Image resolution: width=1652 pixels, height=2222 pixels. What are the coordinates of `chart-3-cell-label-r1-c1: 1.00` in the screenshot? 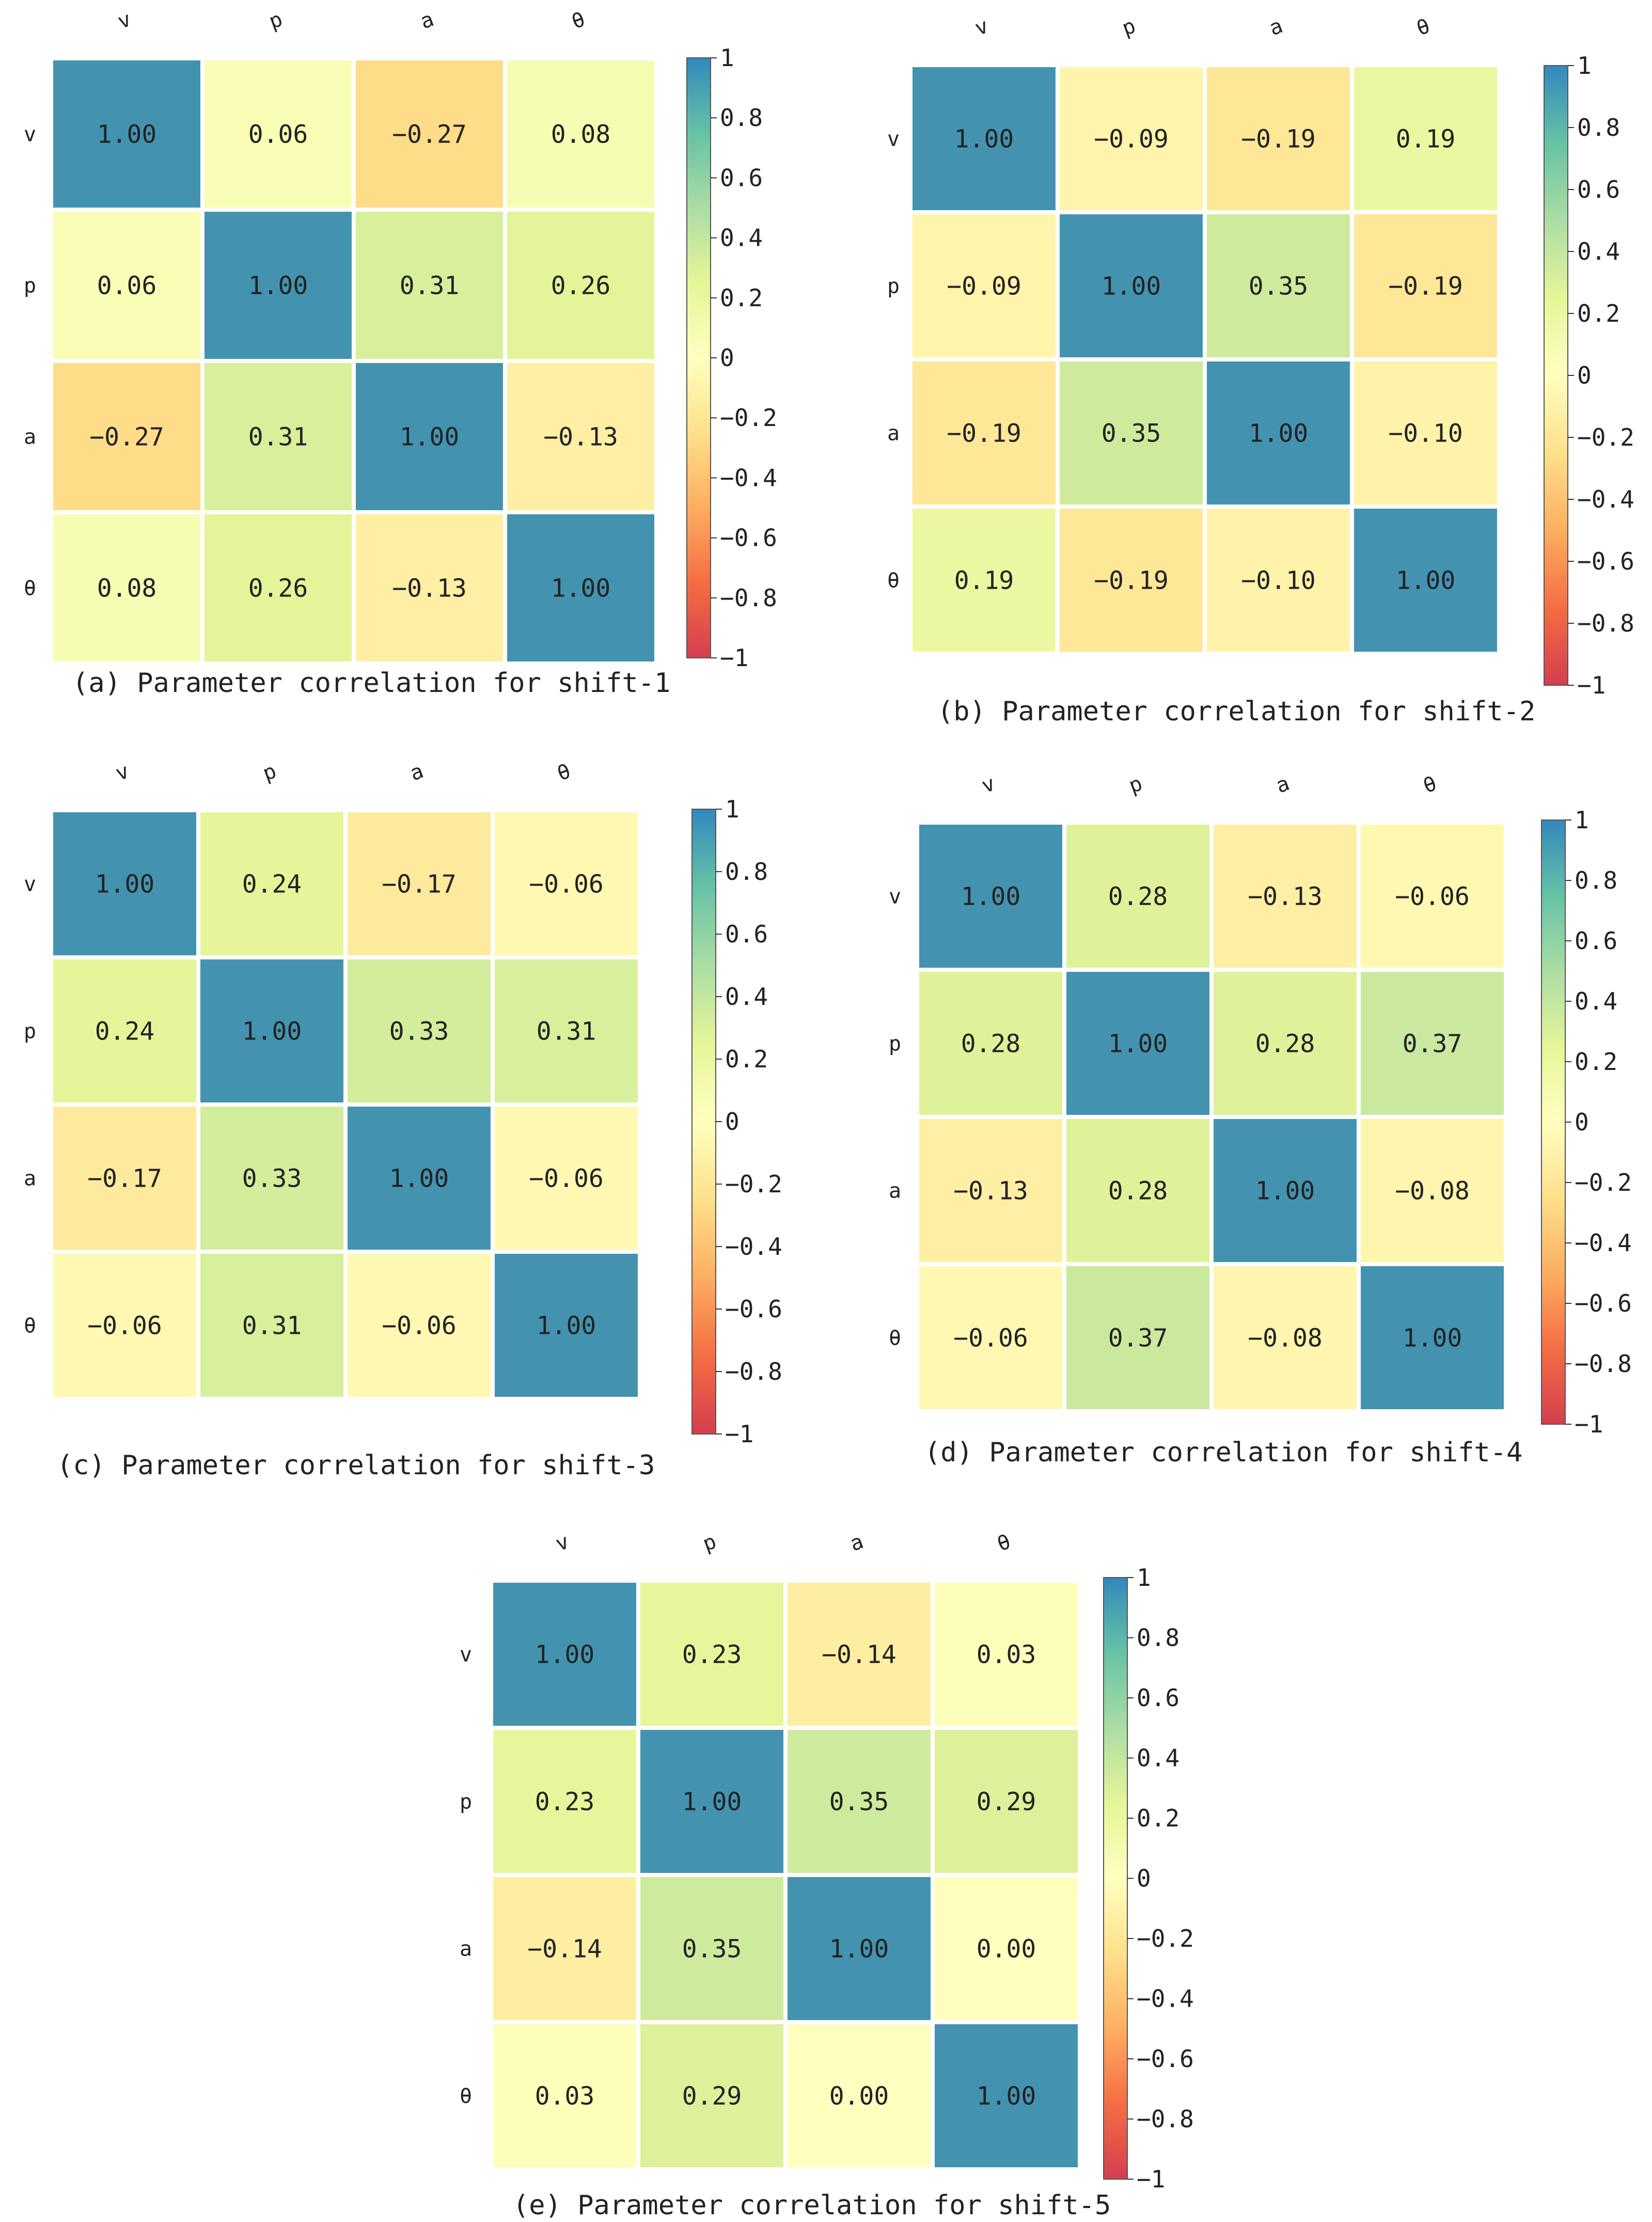 It's located at (125, 884).